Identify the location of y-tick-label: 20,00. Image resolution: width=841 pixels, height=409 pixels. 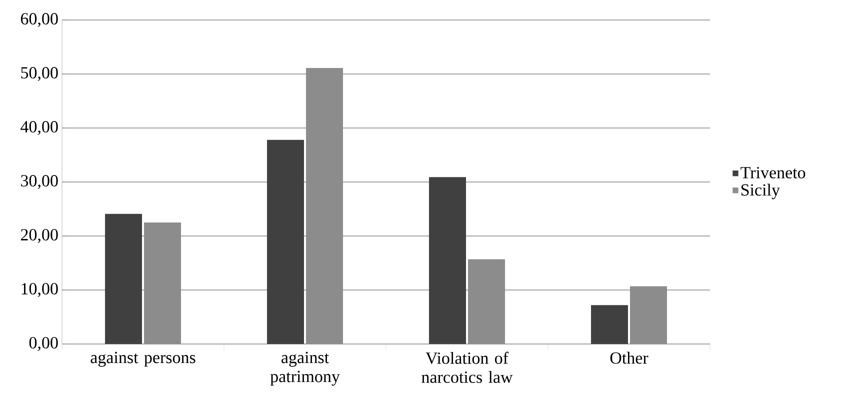
(39, 236).